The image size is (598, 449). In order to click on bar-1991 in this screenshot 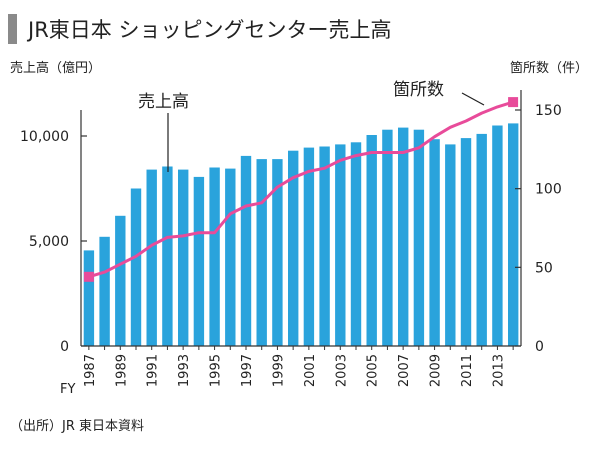, I will do `click(151, 257)`.